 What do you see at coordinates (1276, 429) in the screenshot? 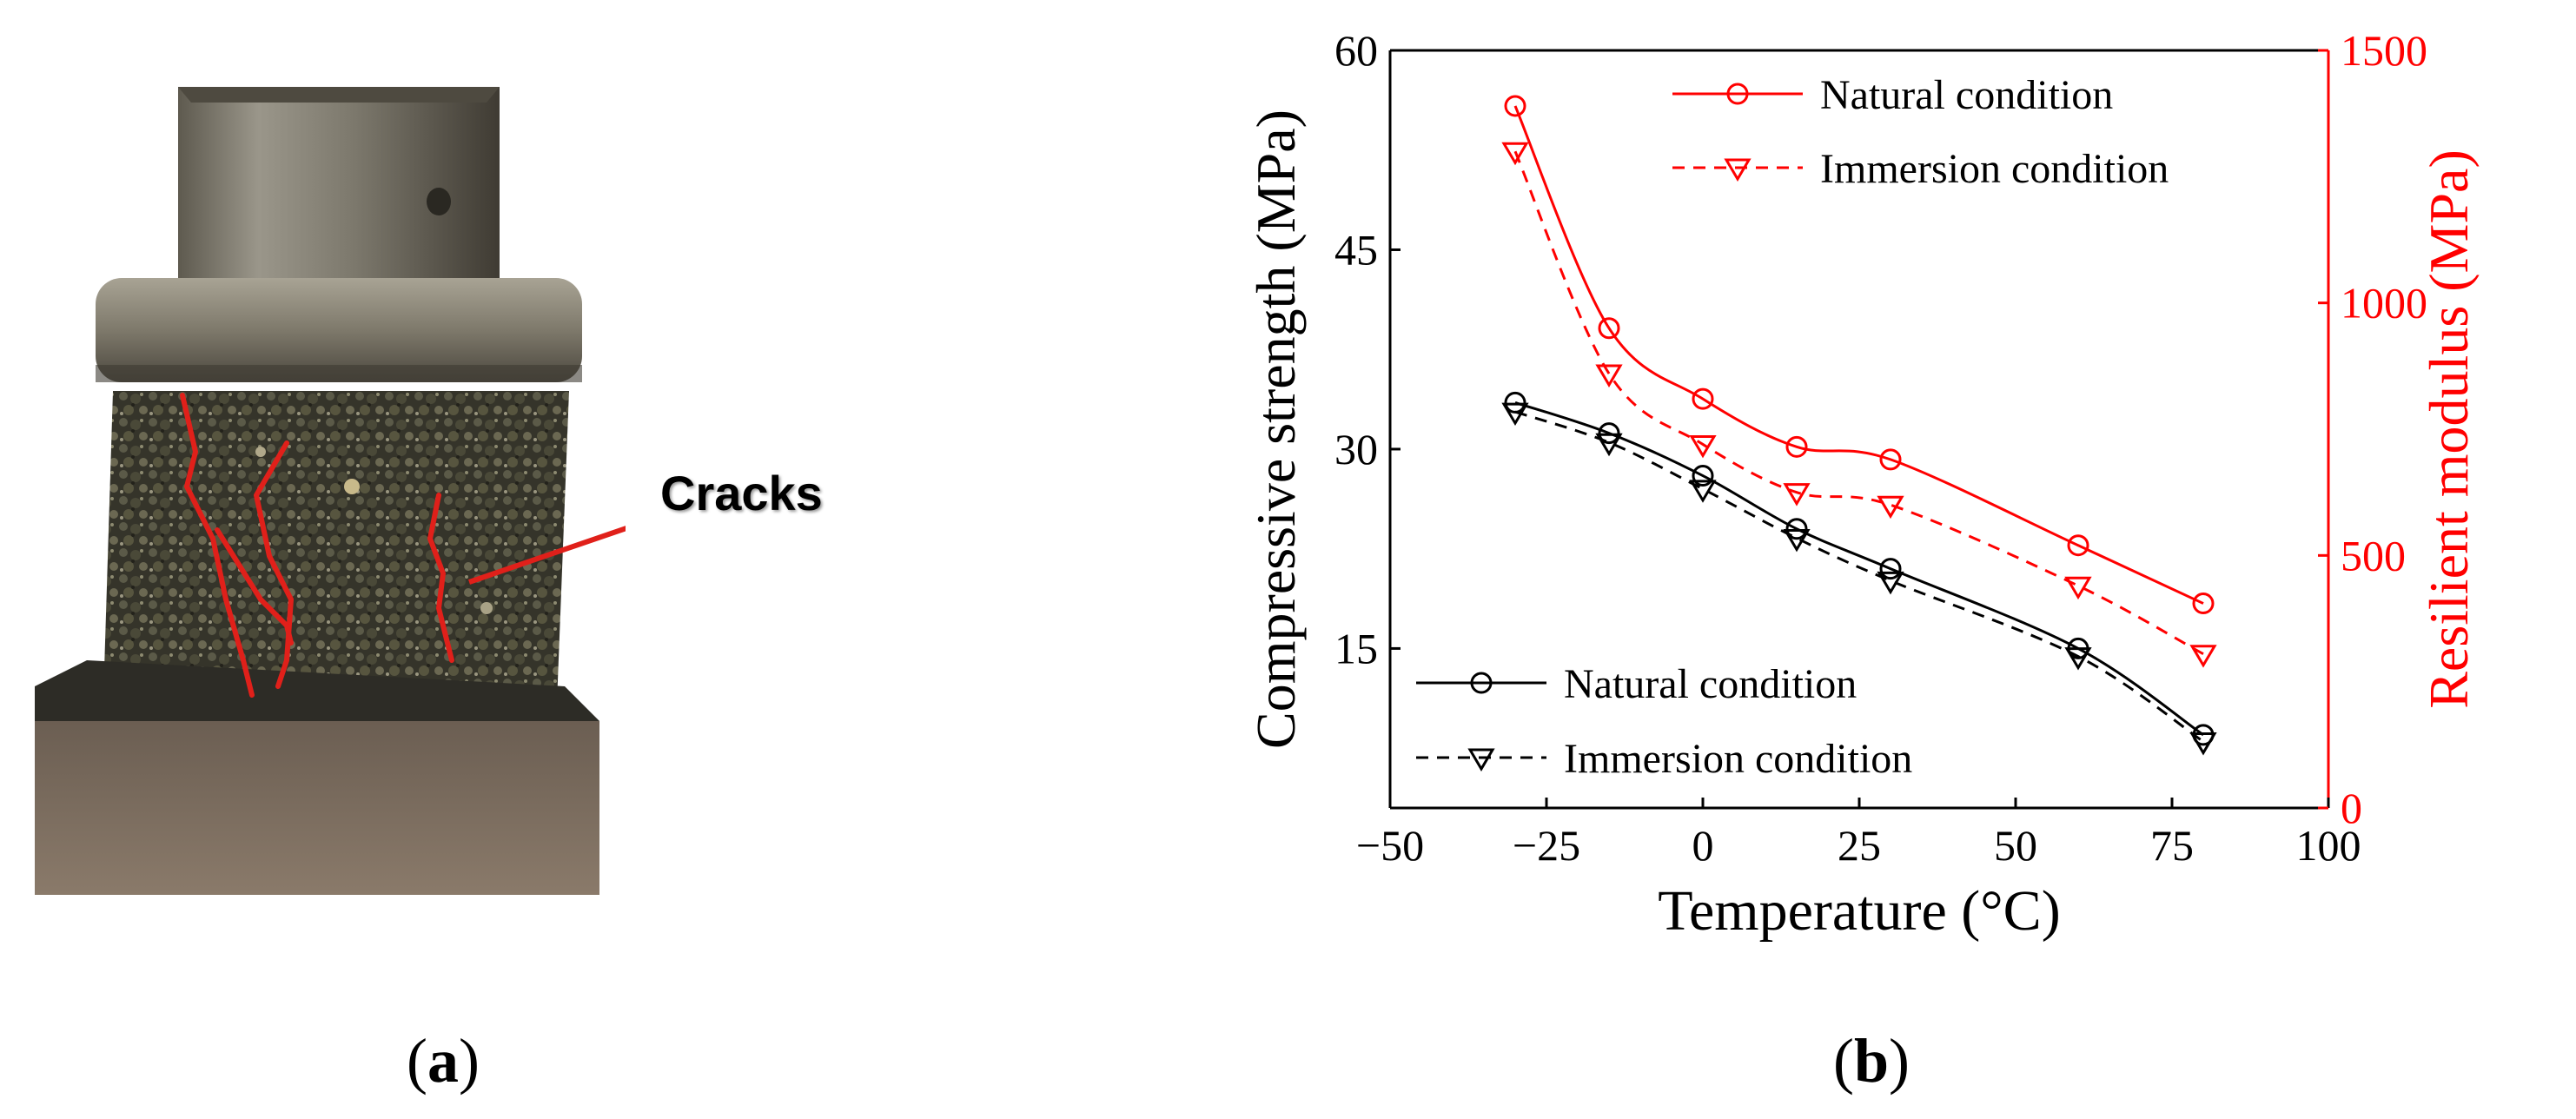
I see `y-axis-label: Compressive strength (MPa)` at bounding box center [1276, 429].